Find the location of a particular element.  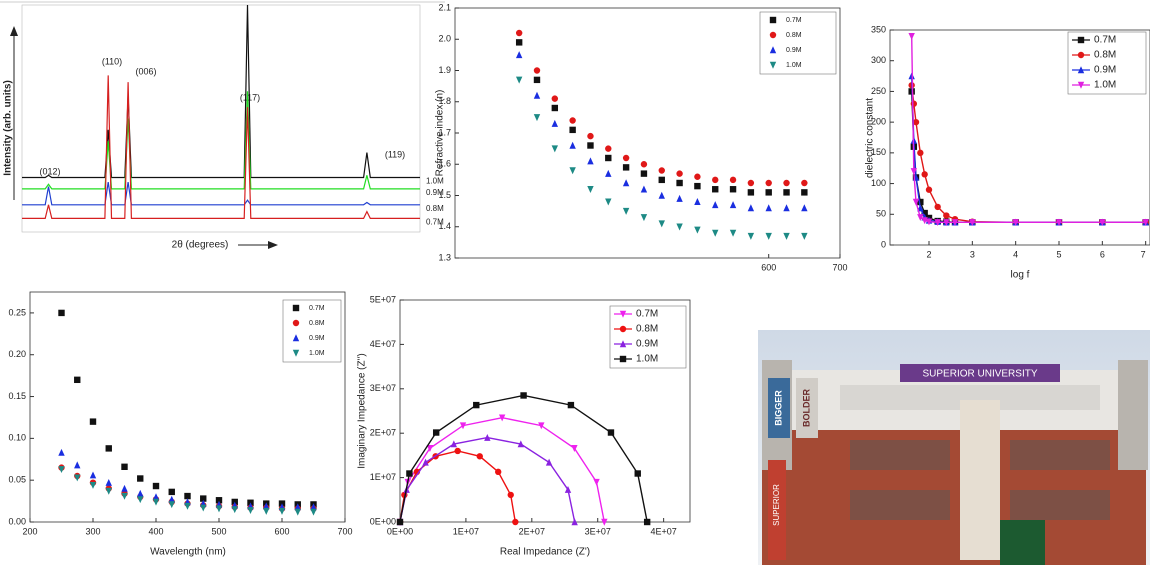

x-tick-label: 2E+07 is located at coordinates (532, 531).